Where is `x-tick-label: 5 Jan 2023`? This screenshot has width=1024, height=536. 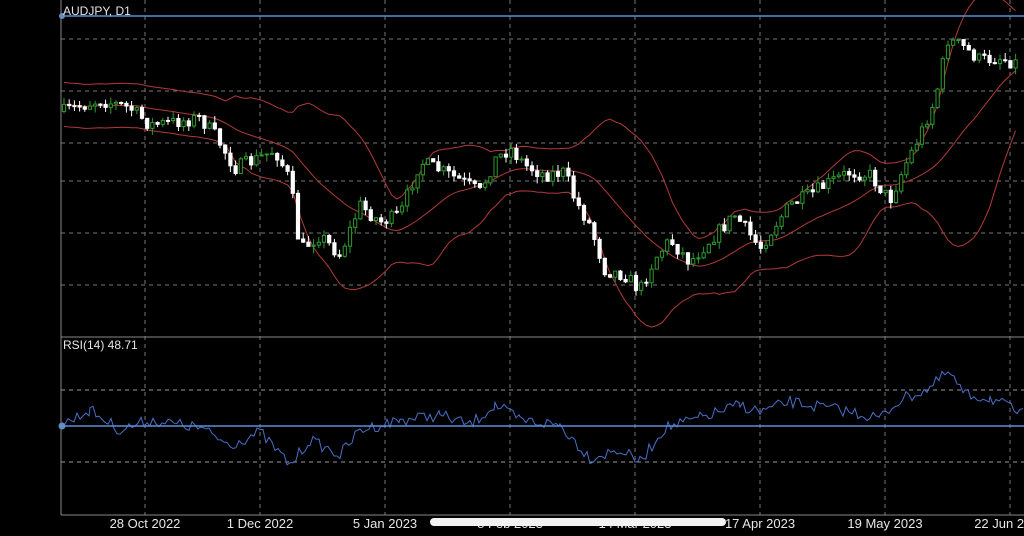 x-tick-label: 5 Jan 2023 is located at coordinates (385, 523).